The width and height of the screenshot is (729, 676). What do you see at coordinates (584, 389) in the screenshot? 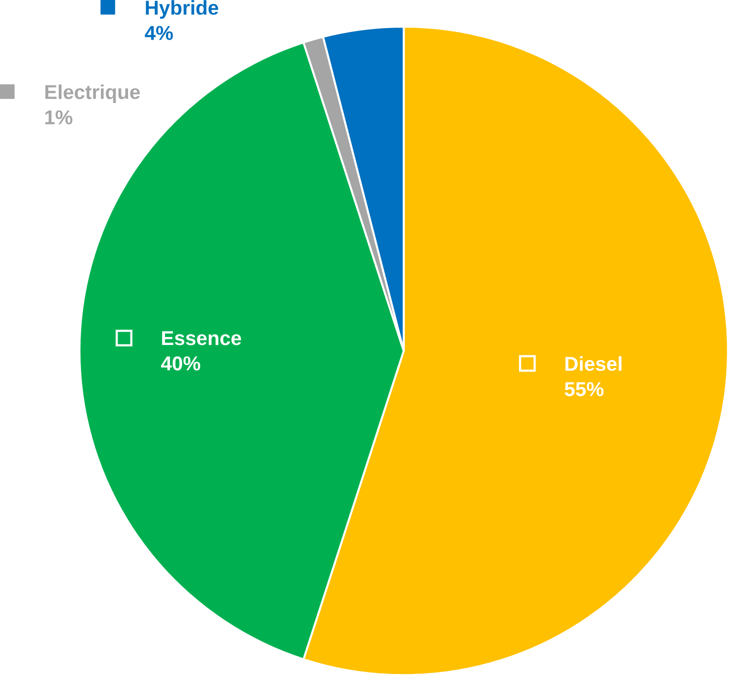
I see `data-label: 55%` at bounding box center [584, 389].